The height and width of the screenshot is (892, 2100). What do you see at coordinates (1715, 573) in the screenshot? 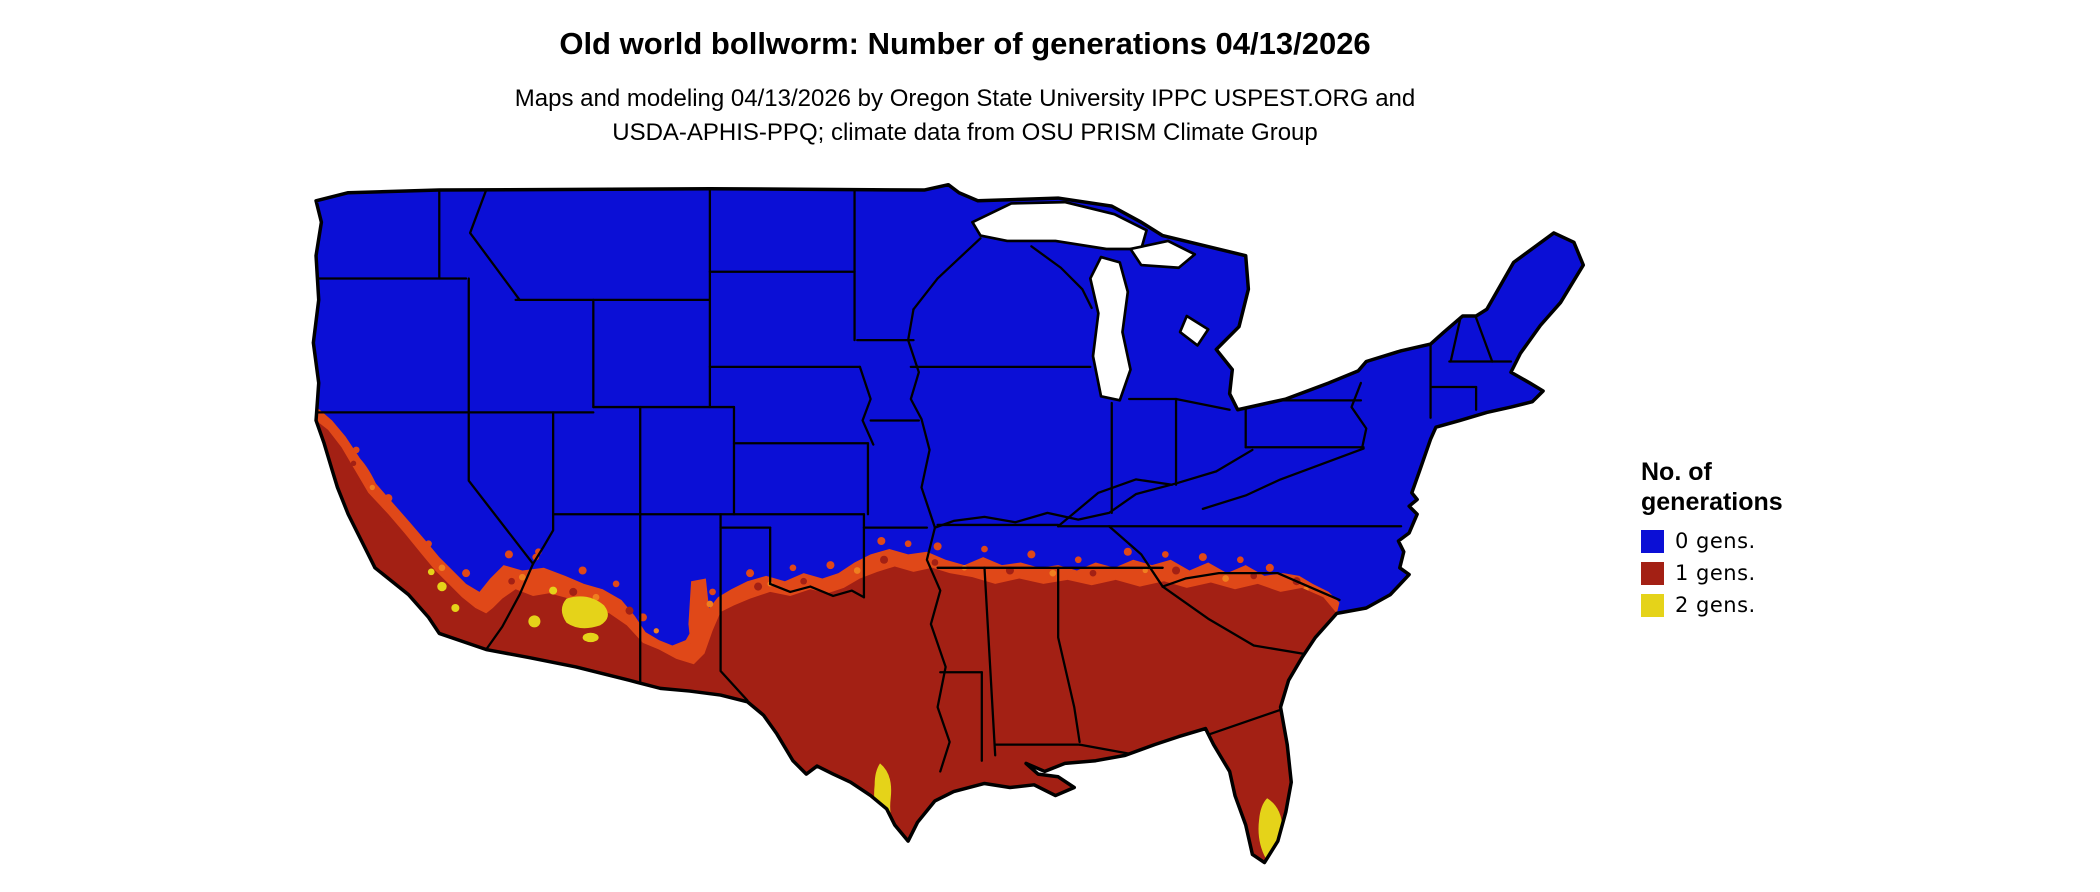
I see `legend-label-1-gens: 1 gens.` at bounding box center [1715, 573].